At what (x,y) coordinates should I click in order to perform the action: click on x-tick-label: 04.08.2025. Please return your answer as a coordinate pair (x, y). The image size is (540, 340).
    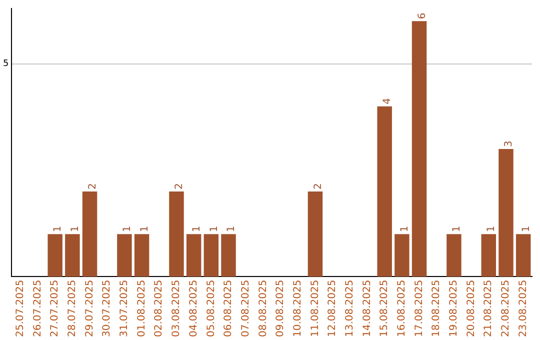
    Looking at the image, I should click on (194, 309).